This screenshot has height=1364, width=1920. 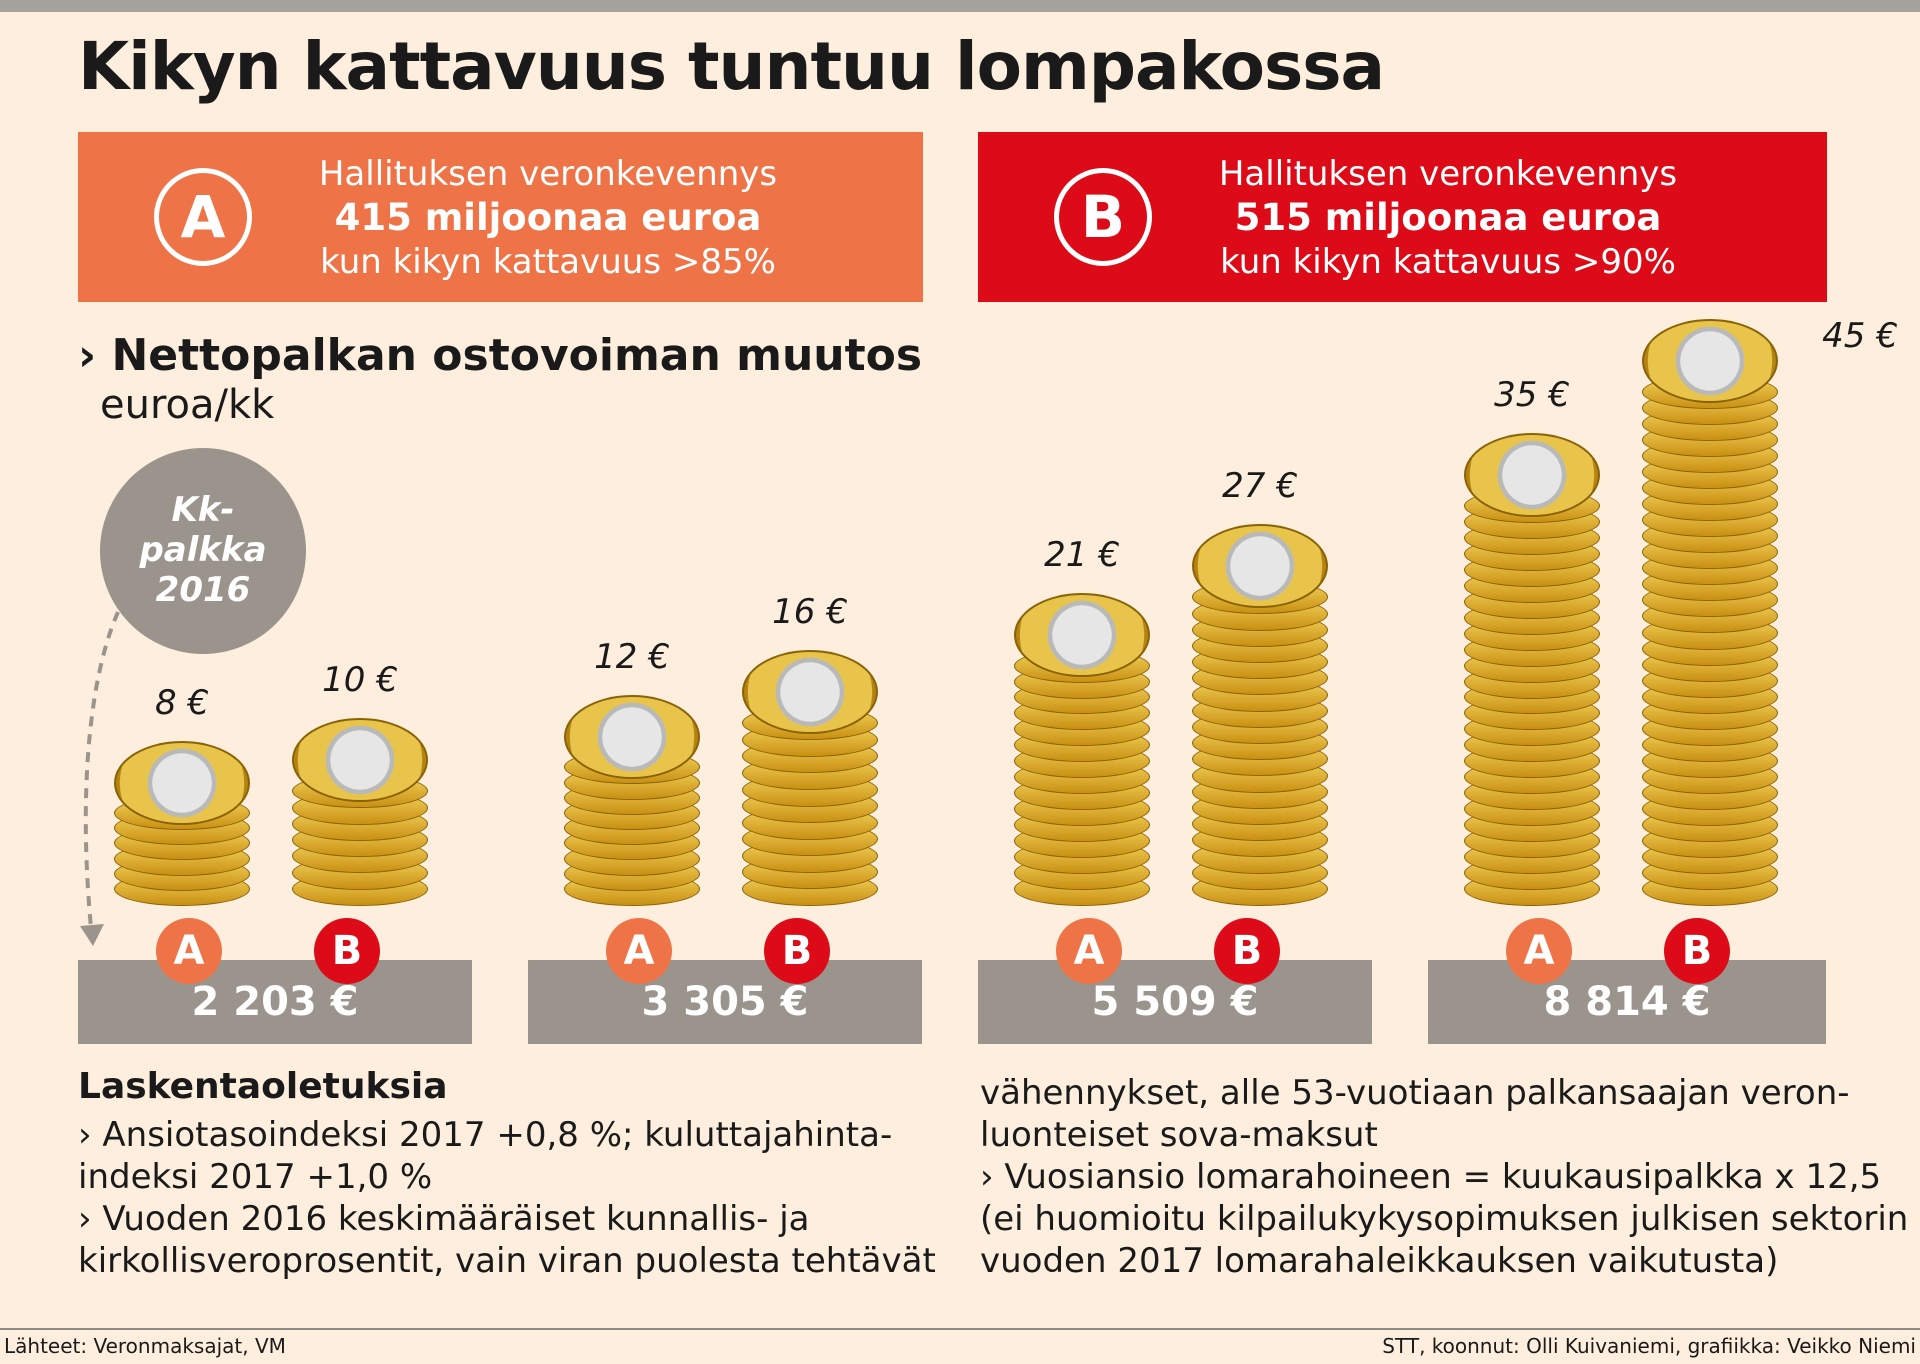 I want to click on salary-base-label: 5 509 €, so click(x=1175, y=1002).